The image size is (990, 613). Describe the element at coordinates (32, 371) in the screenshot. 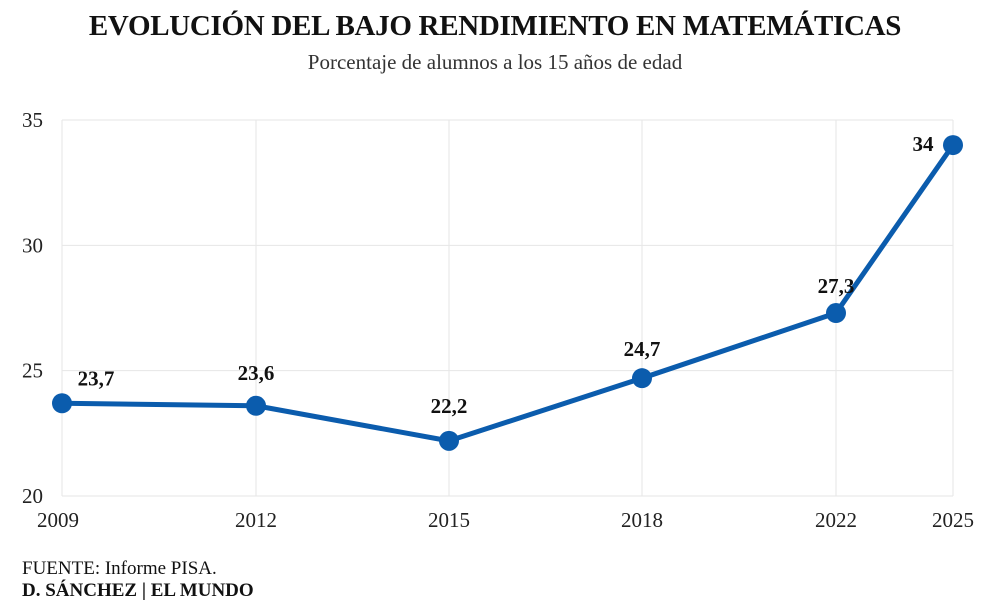

I see `y-tick-label: 25` at that location.